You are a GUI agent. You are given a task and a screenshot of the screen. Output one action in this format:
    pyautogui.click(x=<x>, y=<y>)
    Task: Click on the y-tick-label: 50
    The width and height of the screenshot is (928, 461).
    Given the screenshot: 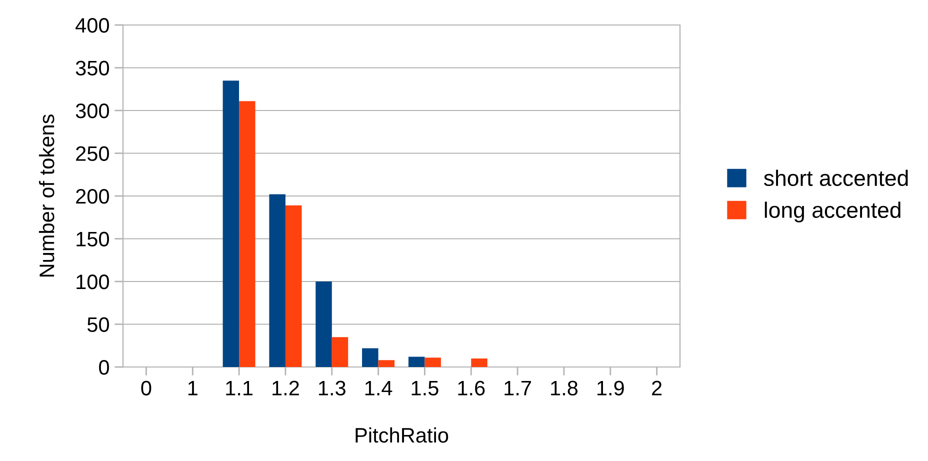 What is the action you would take?
    pyautogui.click(x=98, y=324)
    